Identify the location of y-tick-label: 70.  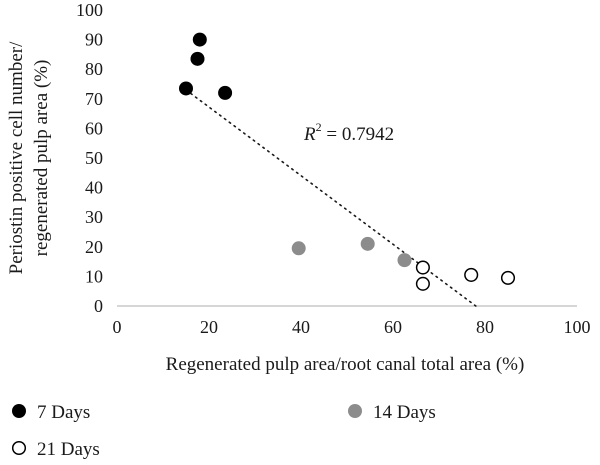
(94, 99).